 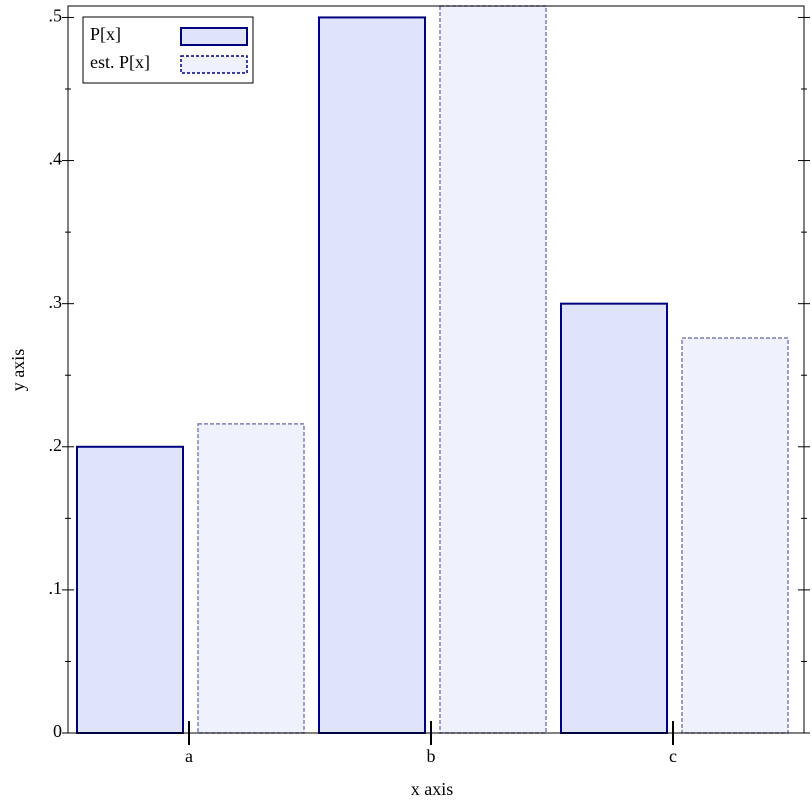 I want to click on x-tick-label: b, so click(x=431, y=756).